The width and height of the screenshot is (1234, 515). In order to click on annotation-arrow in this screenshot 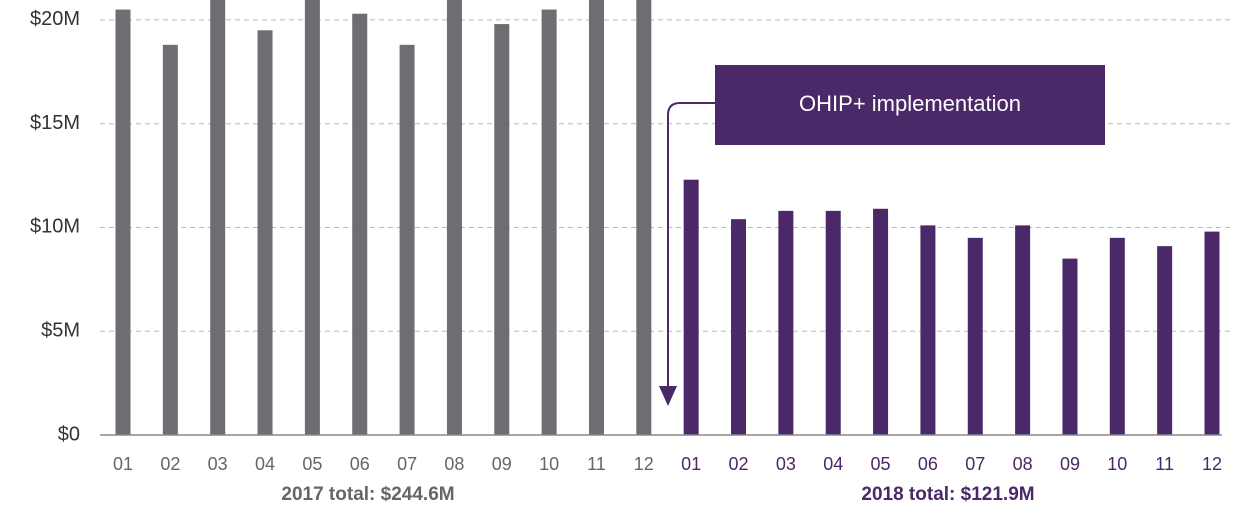, I will do `click(691, 245)`.